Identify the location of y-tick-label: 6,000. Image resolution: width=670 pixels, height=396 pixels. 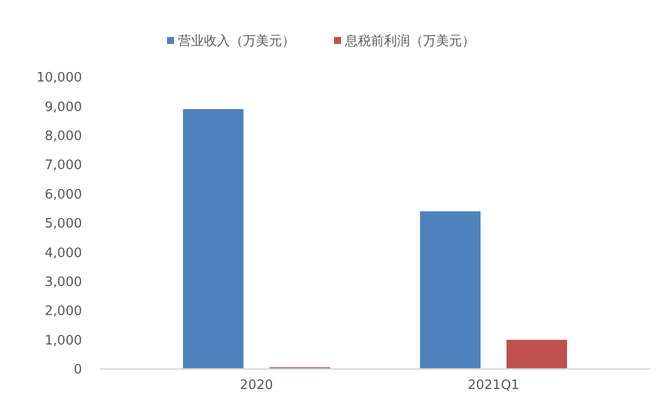
(63, 194).